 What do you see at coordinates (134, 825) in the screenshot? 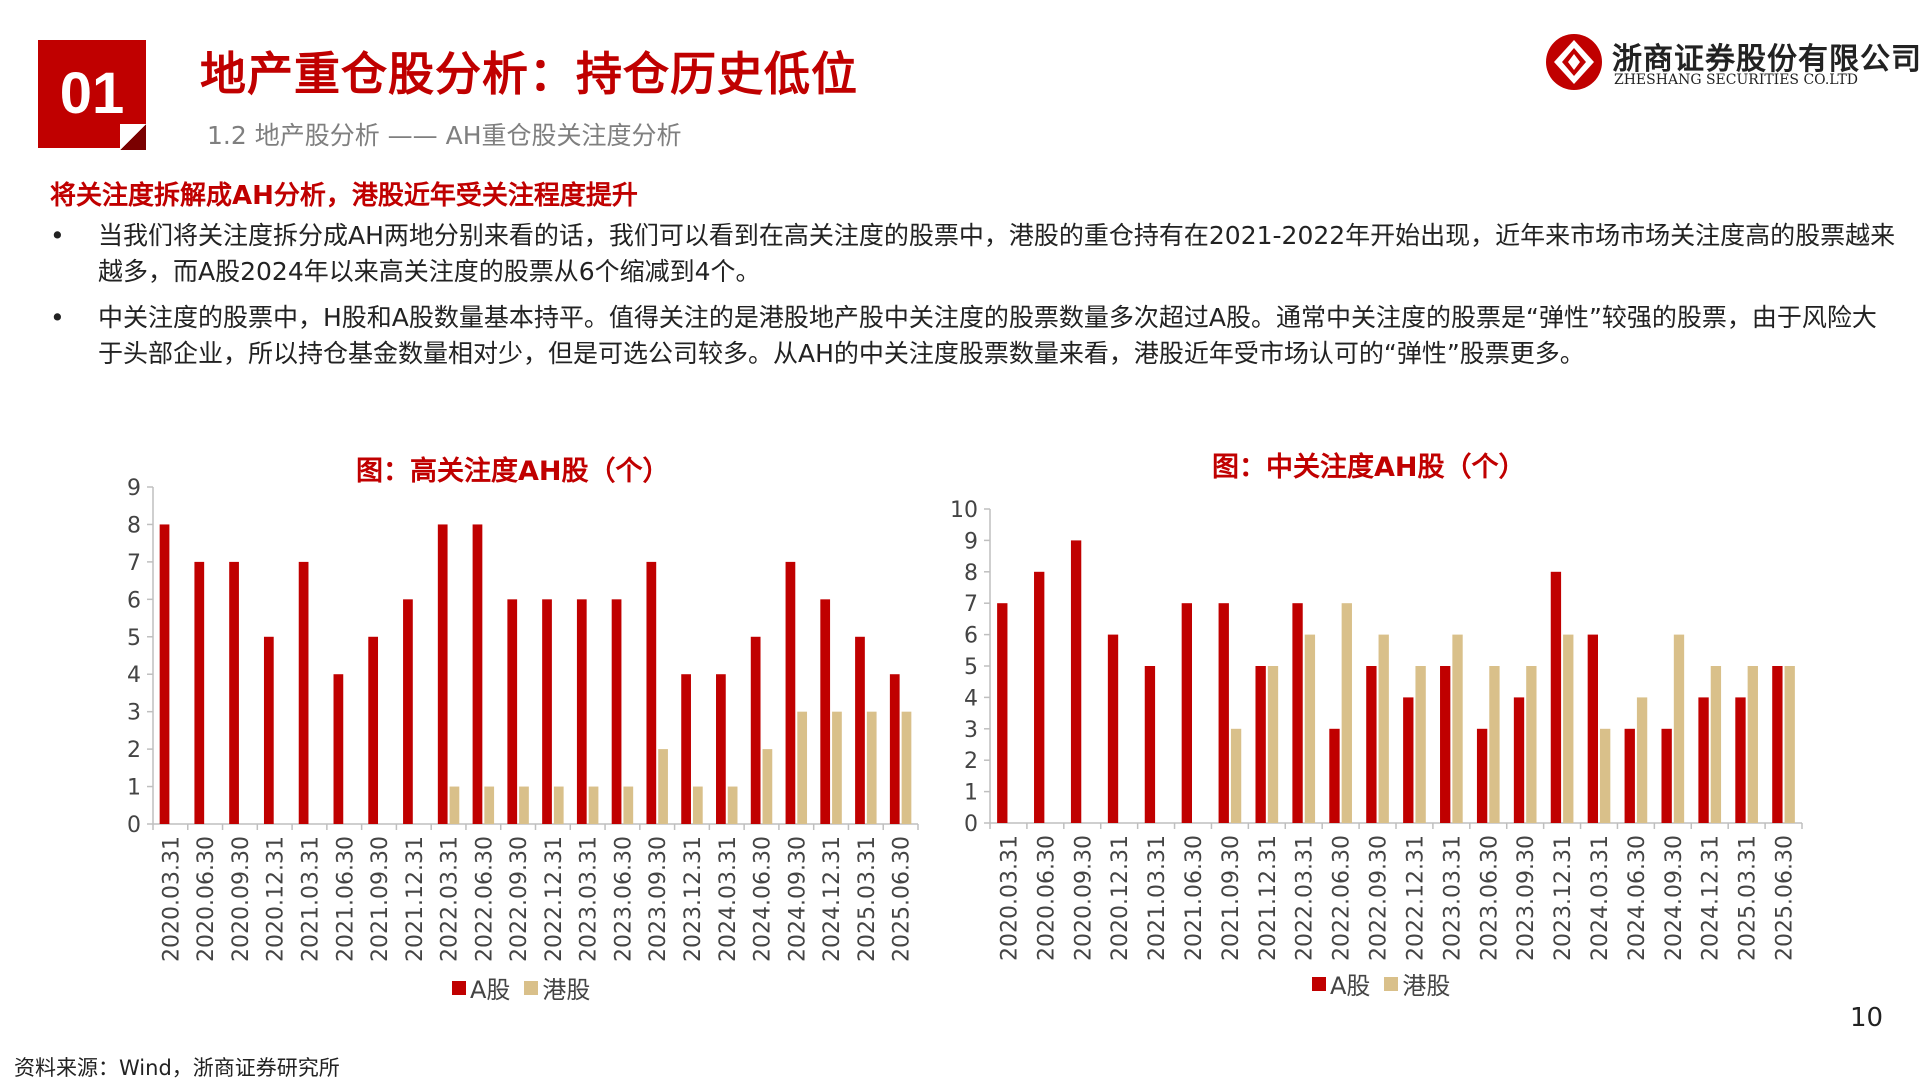
I see `y-tick-label: 0` at bounding box center [134, 825].